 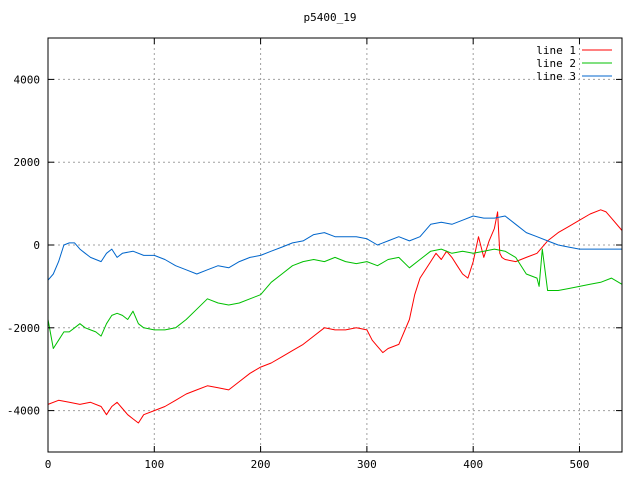 I want to click on chart-title: p5400_19, so click(x=330, y=17).